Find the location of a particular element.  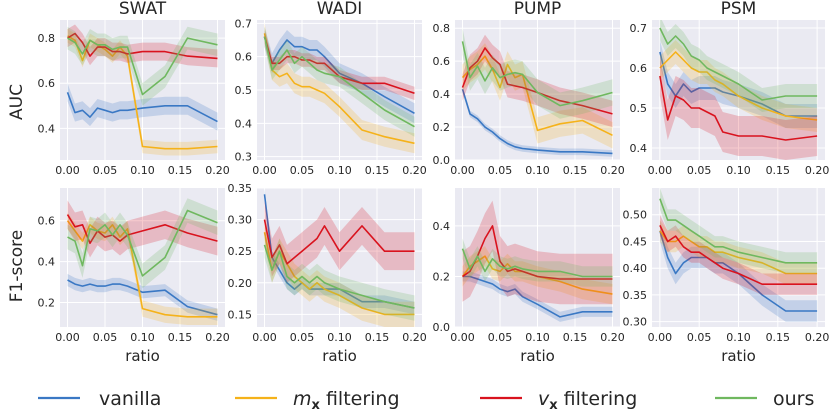

legend-label-mx: mx filtering is located at coordinates (346, 400).